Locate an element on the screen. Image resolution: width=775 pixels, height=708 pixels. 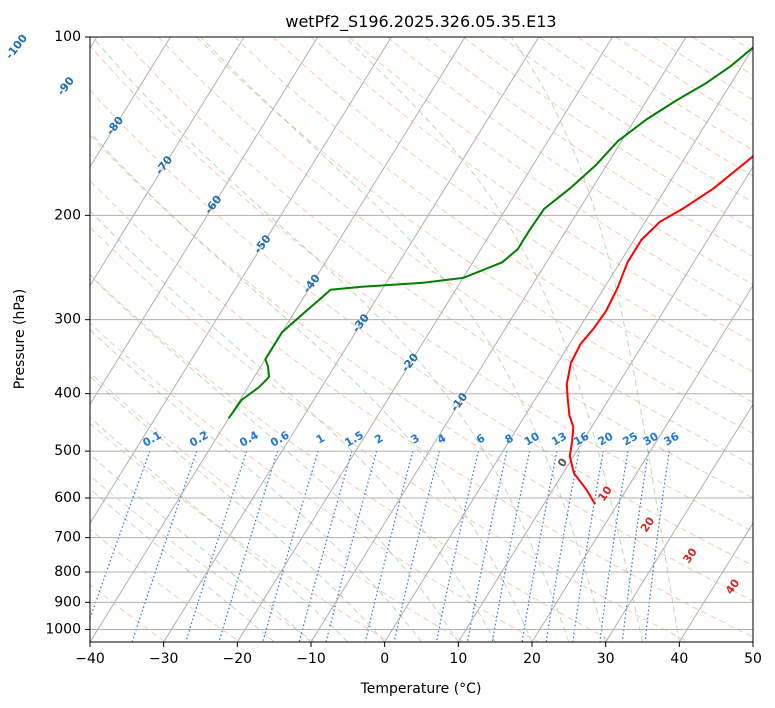
x-tick-label: −20 is located at coordinates (238, 659).